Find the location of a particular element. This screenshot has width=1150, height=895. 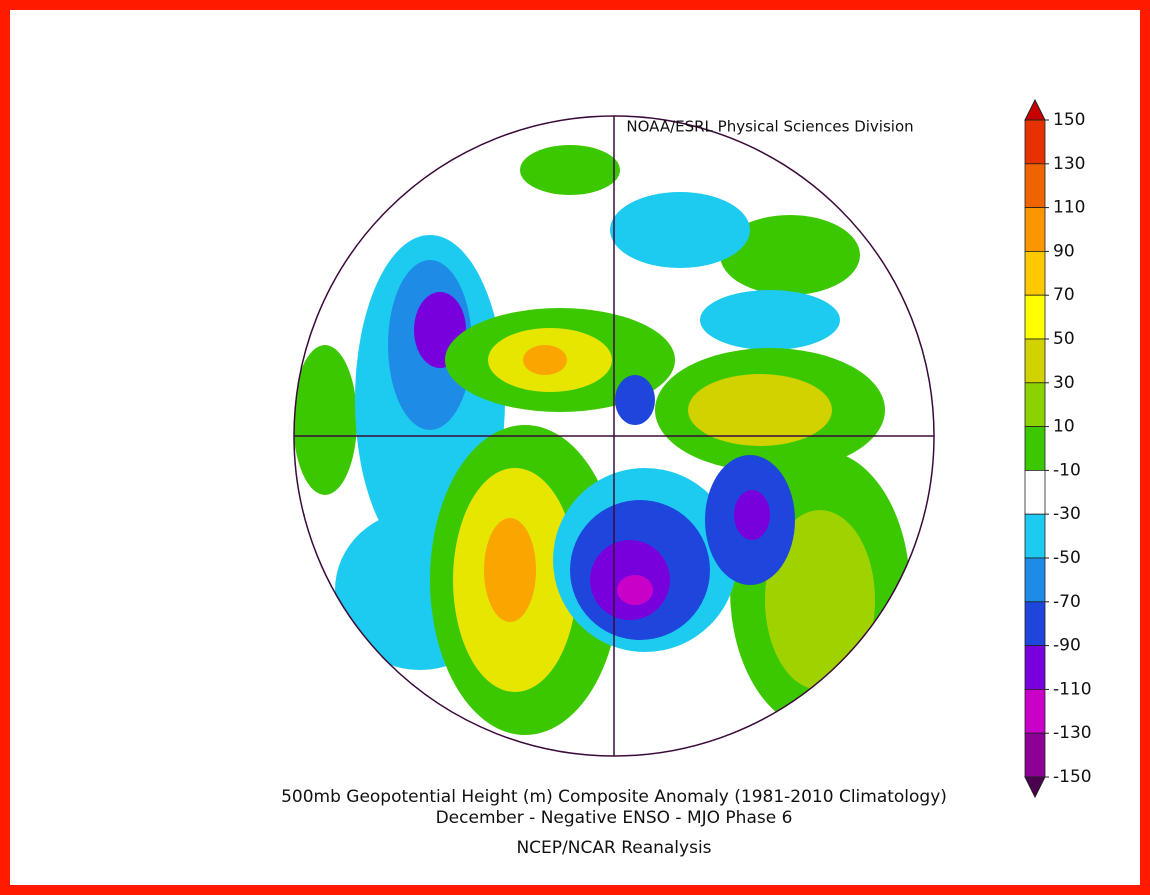

colorbar-tick-label: 10 is located at coordinates (1064, 427).